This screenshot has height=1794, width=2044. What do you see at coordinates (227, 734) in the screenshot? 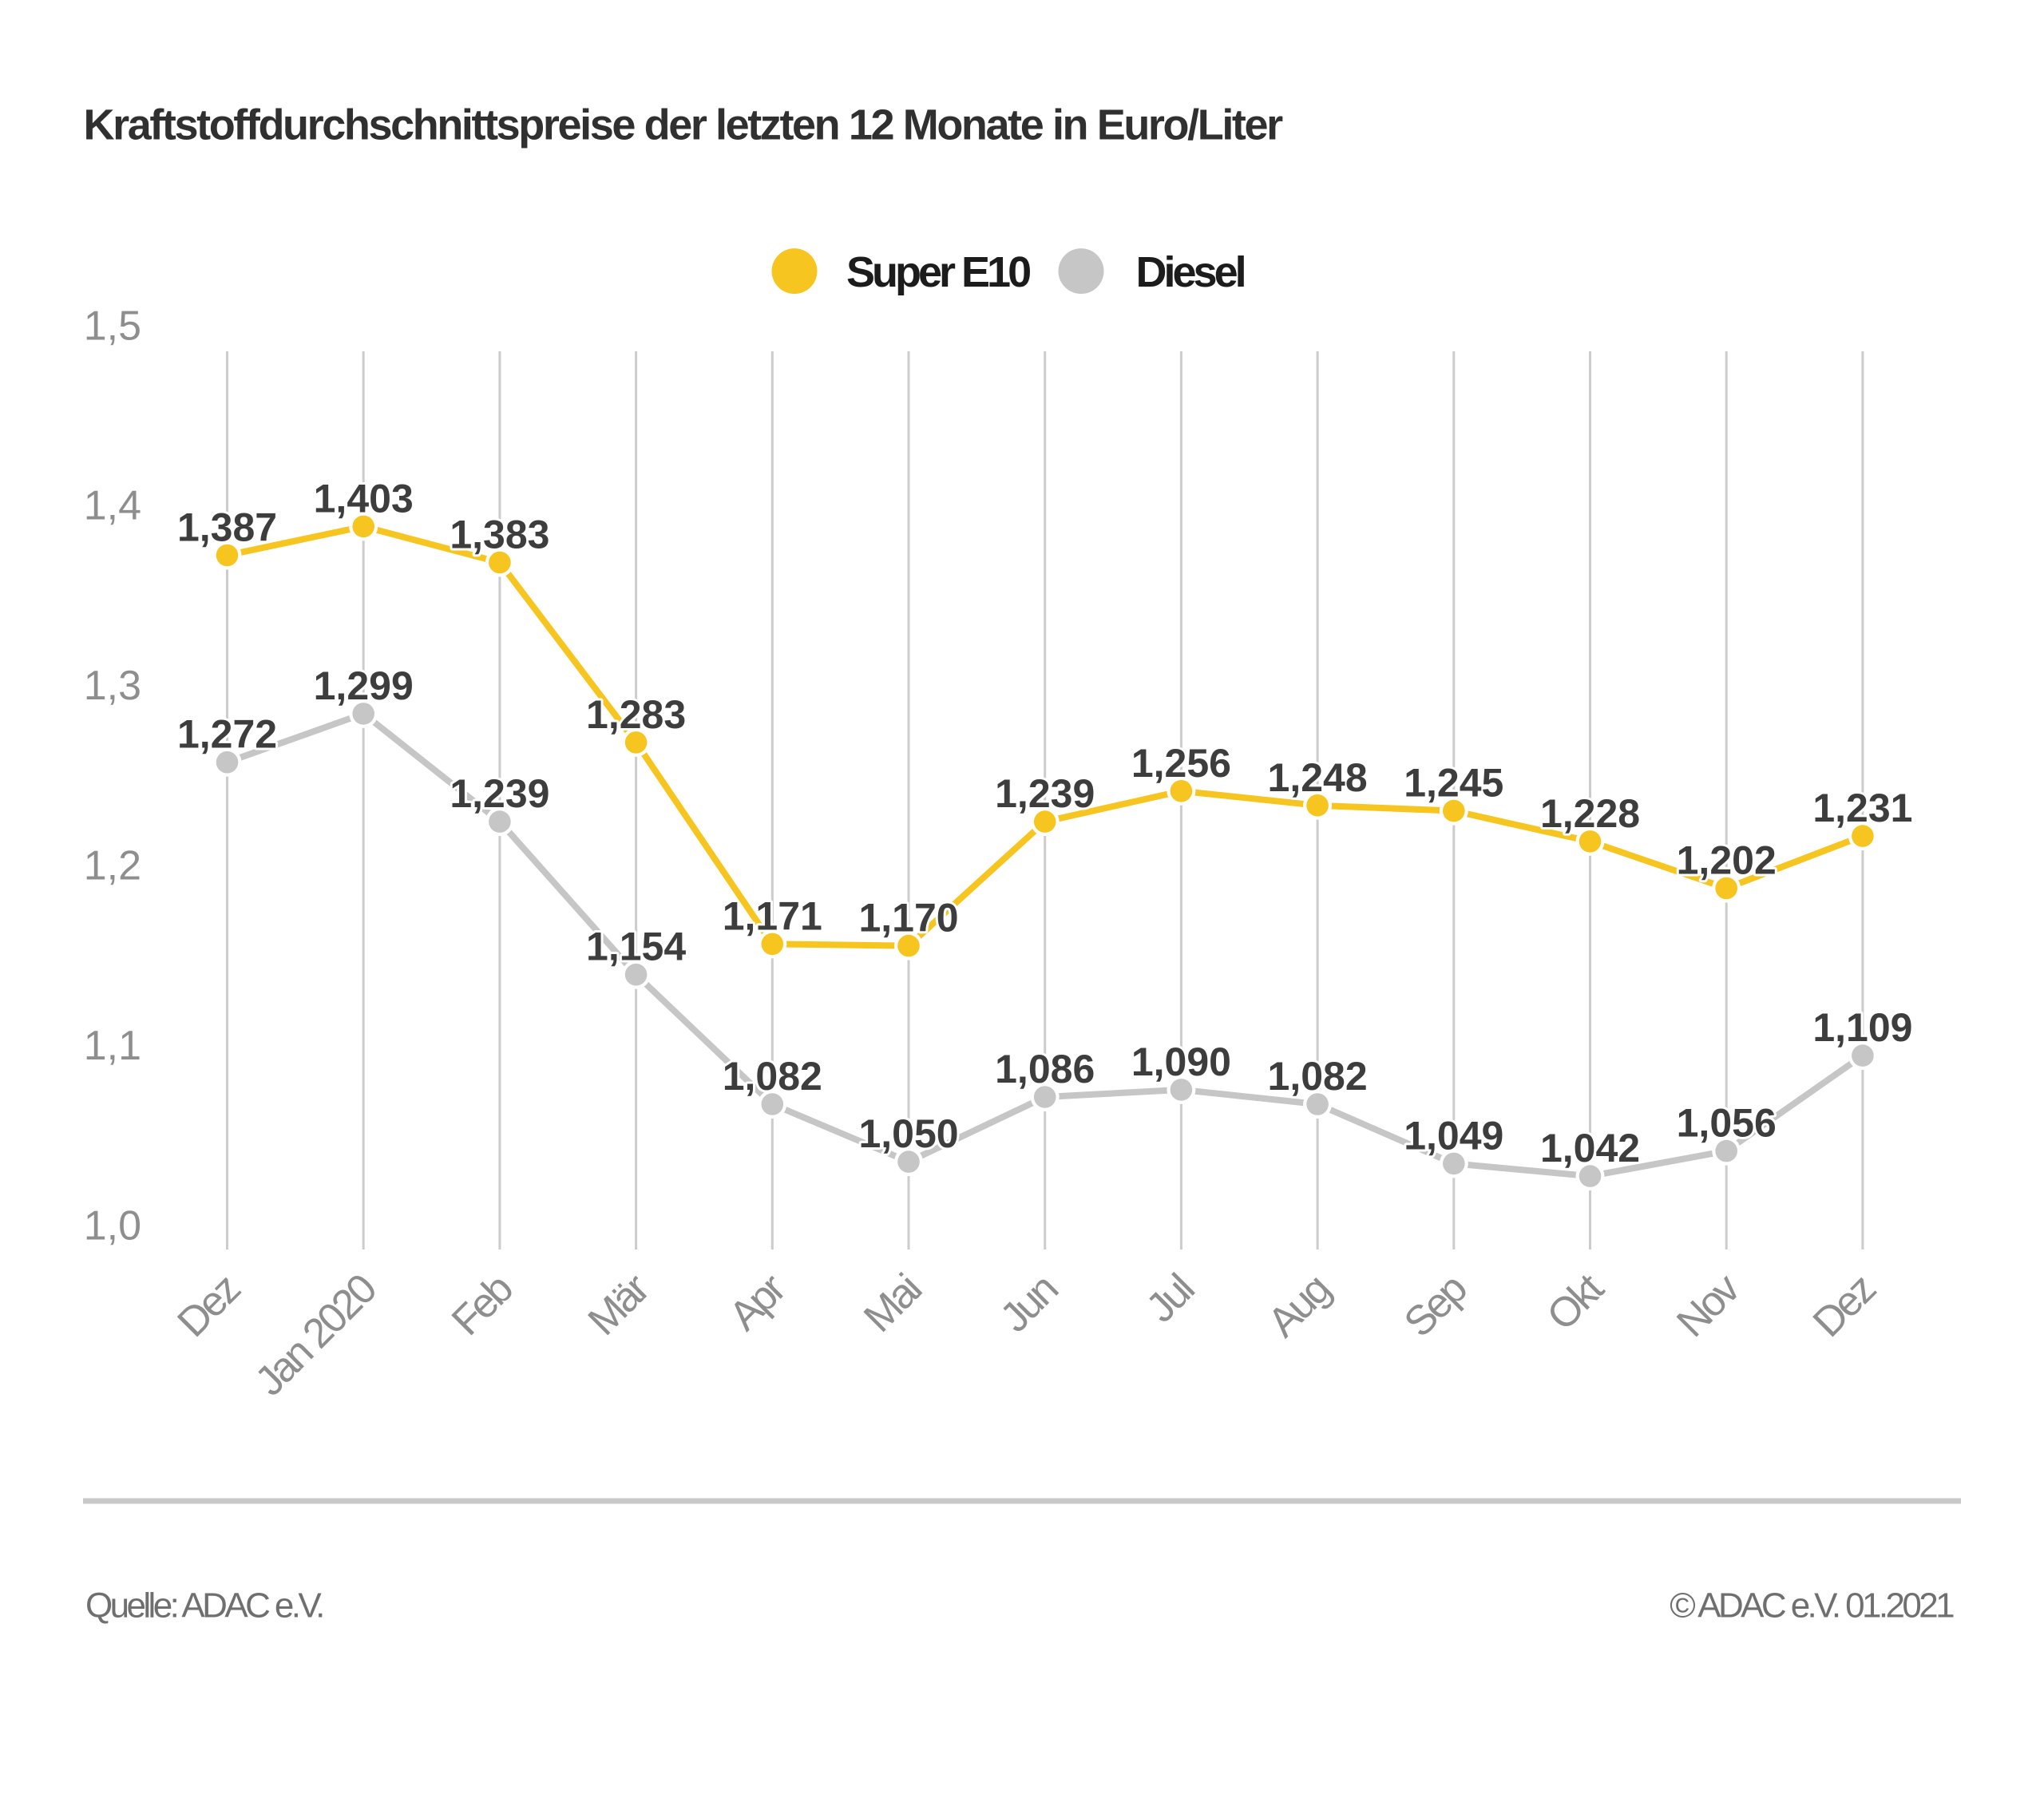
I see `svg-text: 1,272` at bounding box center [227, 734].